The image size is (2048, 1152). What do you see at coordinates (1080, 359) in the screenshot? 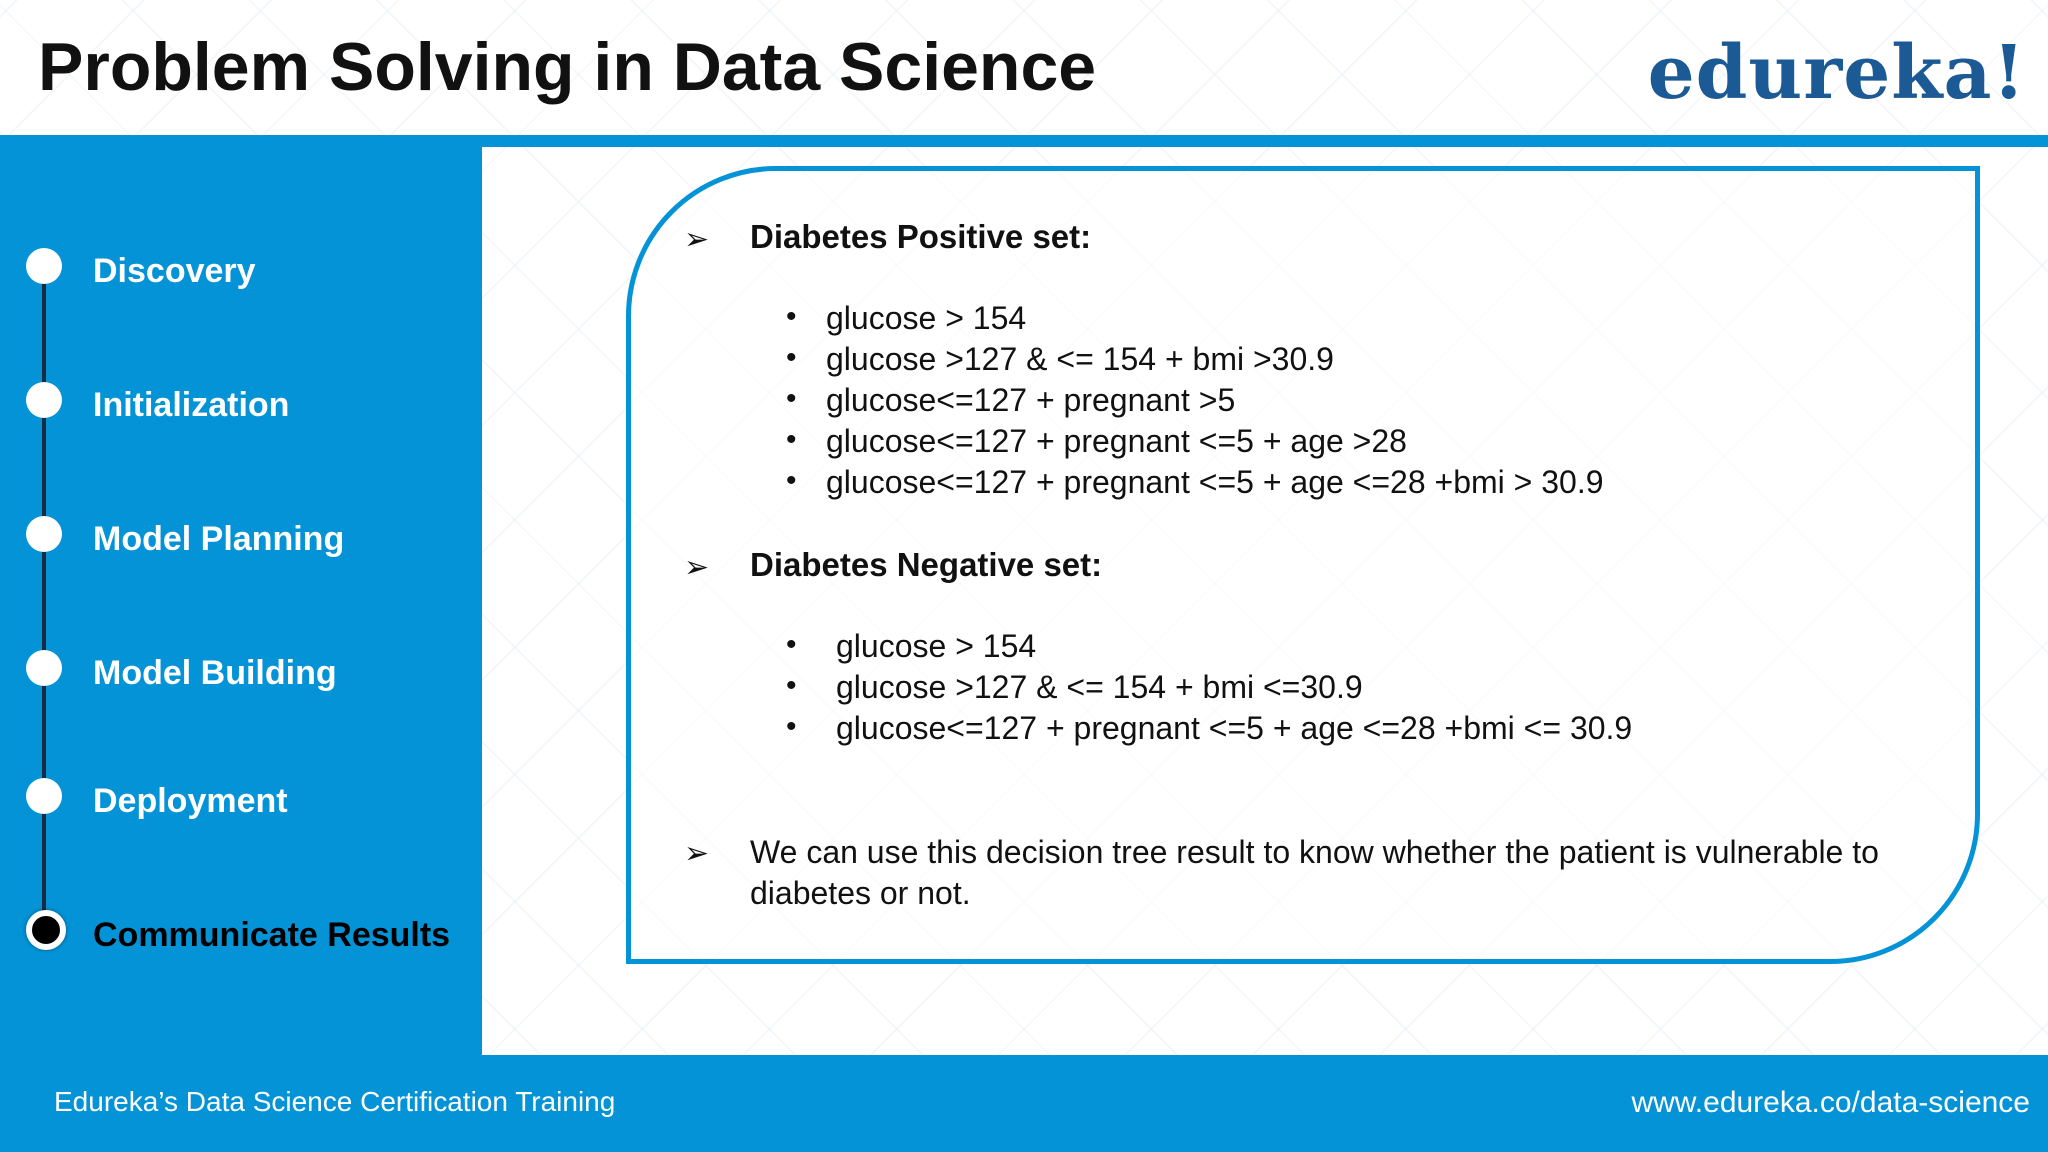
I see `list-item-text: glucose >127 & <= 154 + bmi >30.9` at bounding box center [1080, 359].